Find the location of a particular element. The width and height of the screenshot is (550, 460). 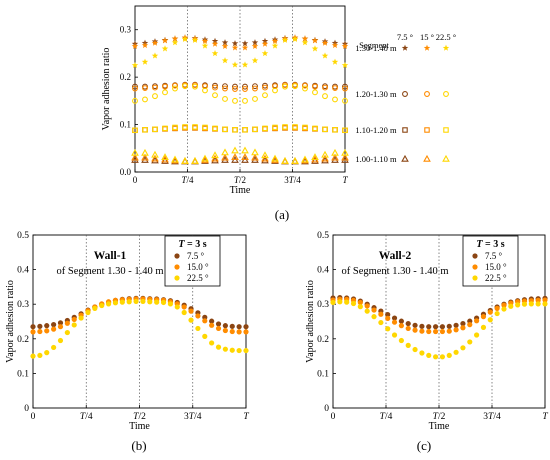

x-axis-label: Time is located at coordinates (139, 426).